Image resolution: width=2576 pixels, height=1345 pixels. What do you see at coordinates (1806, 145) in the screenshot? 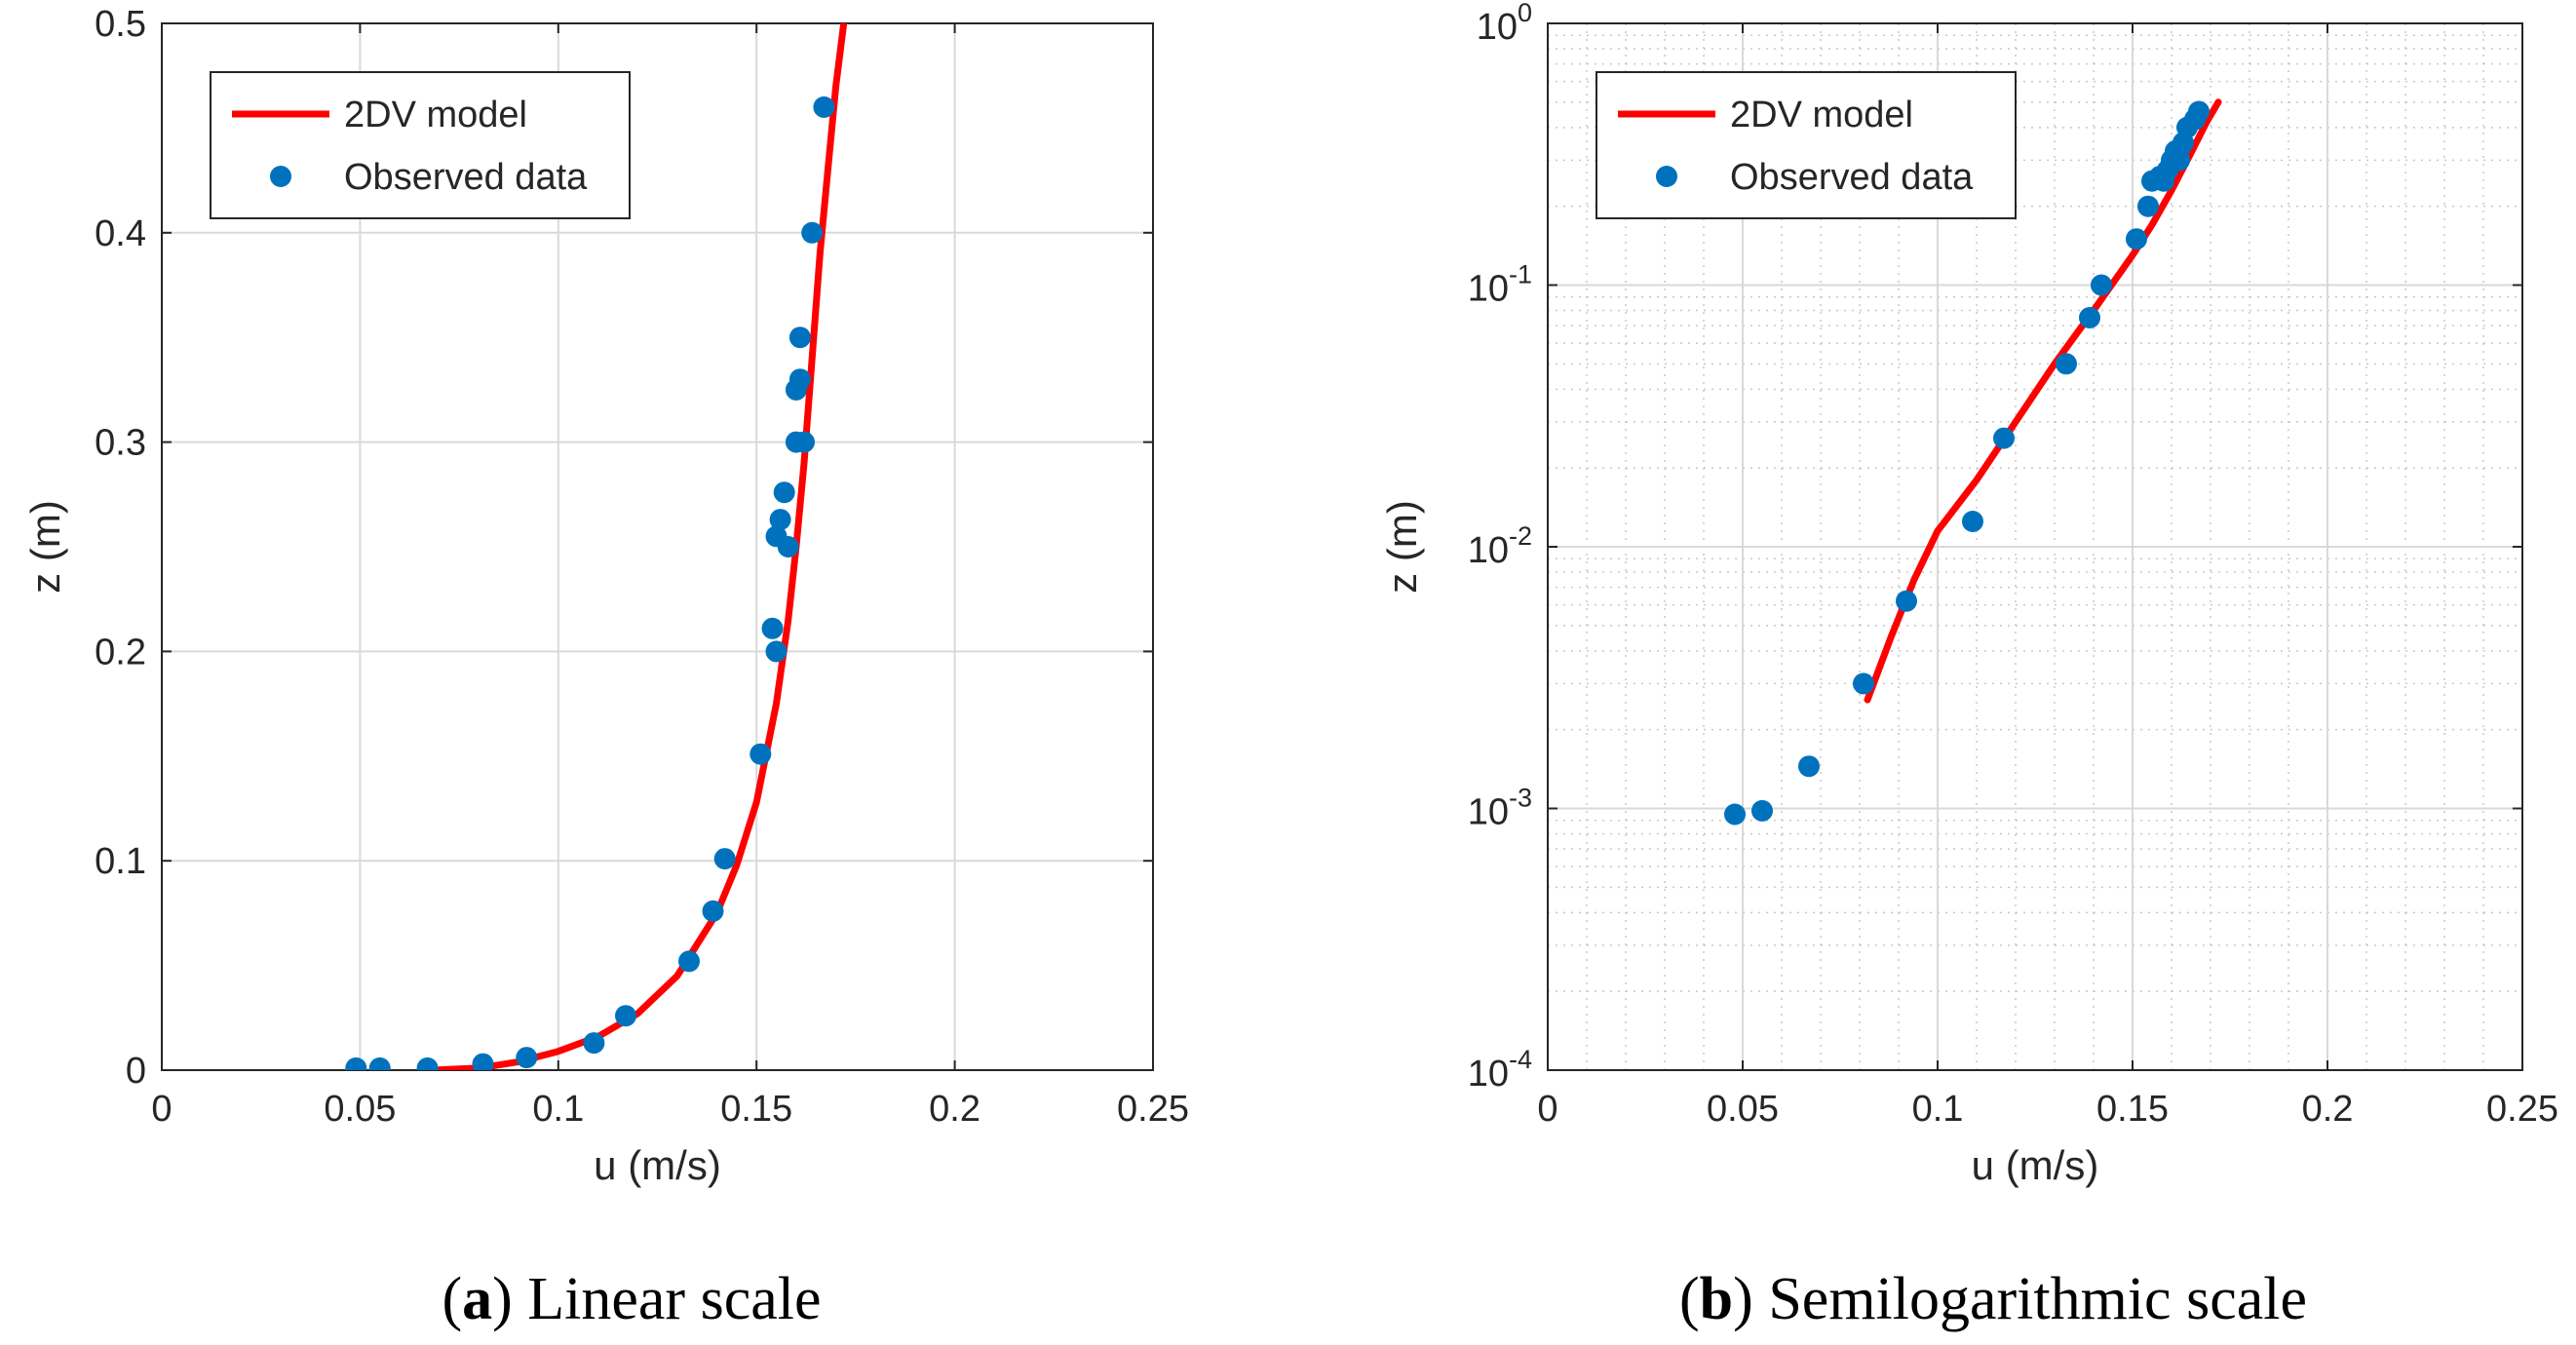
I see `panel-b-legend` at bounding box center [1806, 145].